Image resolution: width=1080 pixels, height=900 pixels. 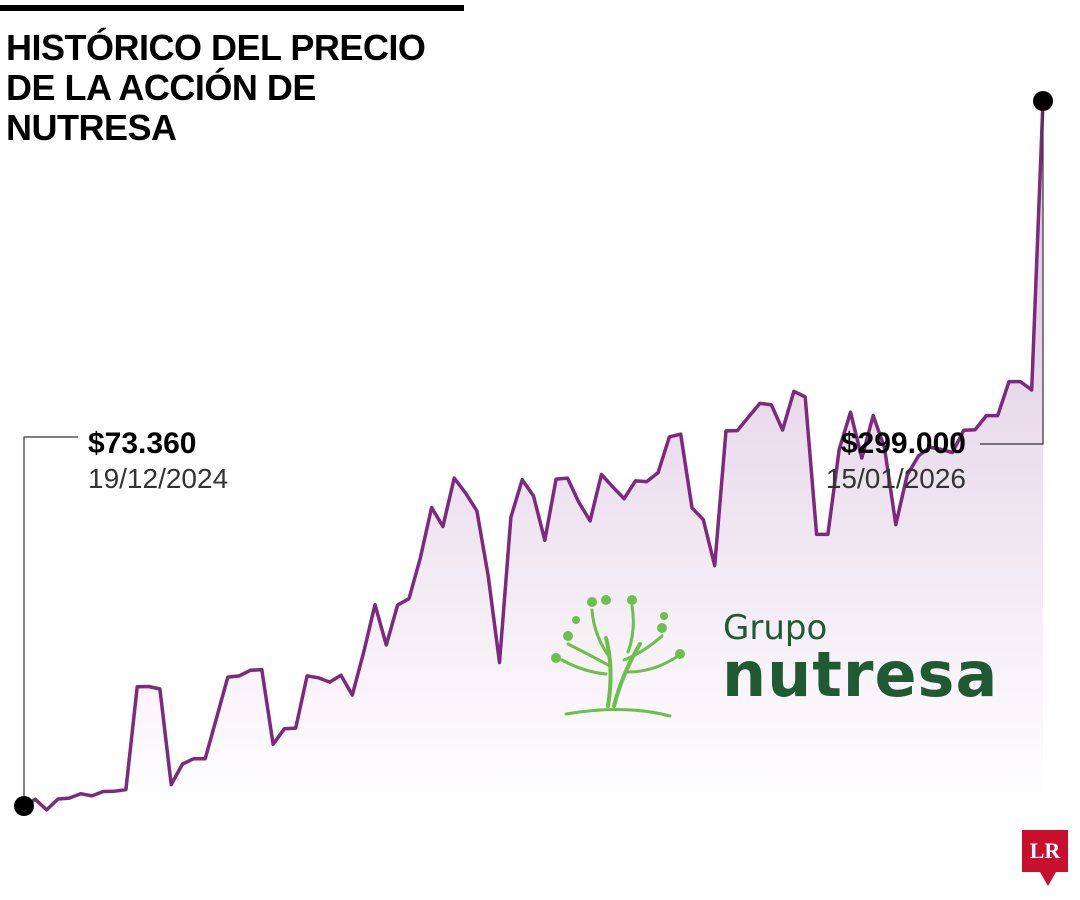 What do you see at coordinates (158, 478) in the screenshot?
I see `start-date-label: 19/12/2024` at bounding box center [158, 478].